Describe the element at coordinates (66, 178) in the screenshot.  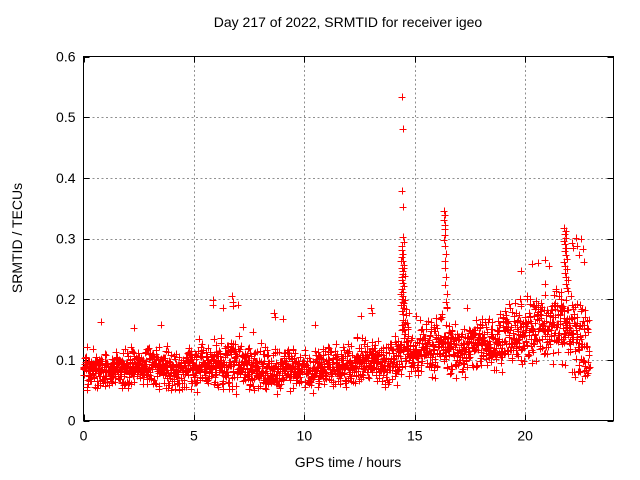
I see `y-tick-label: 0.4` at that location.